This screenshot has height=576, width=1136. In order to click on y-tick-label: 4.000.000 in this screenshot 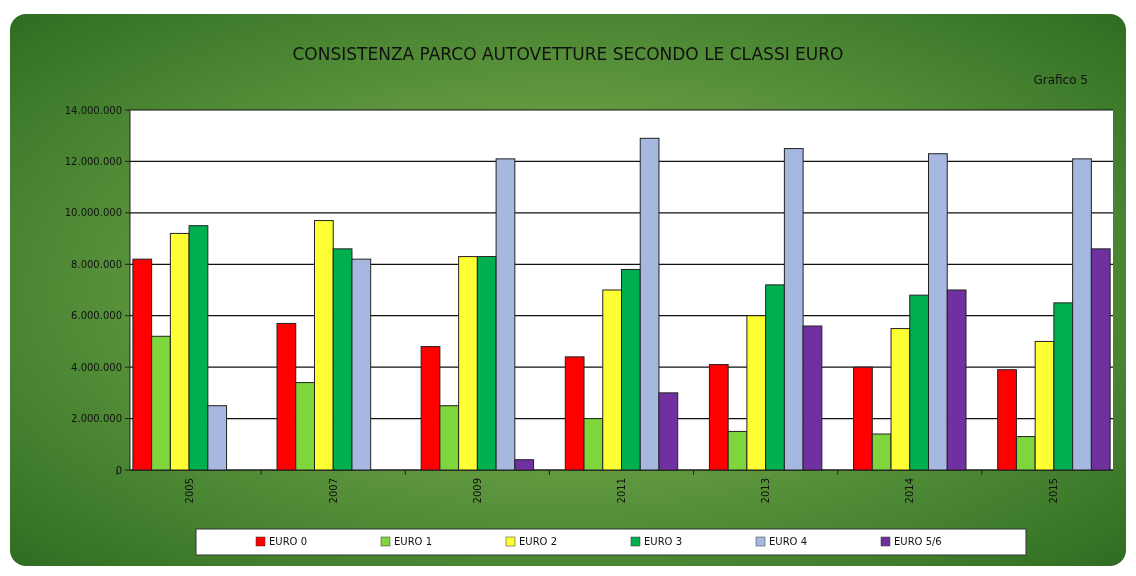, I will do `click(96, 367)`.